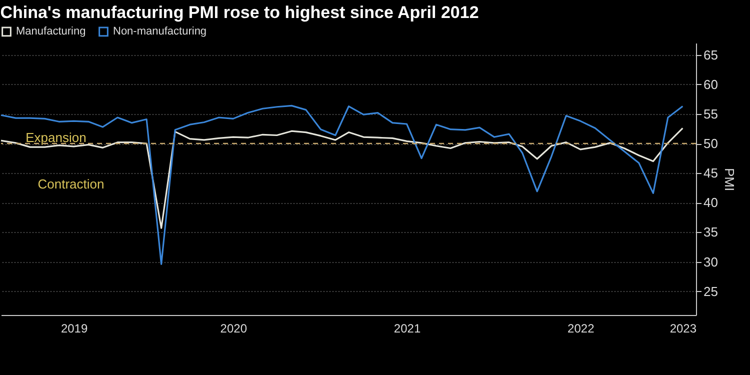 The width and height of the screenshot is (750, 375). What do you see at coordinates (711, 202) in the screenshot?
I see `y-tick-label: 40` at bounding box center [711, 202].